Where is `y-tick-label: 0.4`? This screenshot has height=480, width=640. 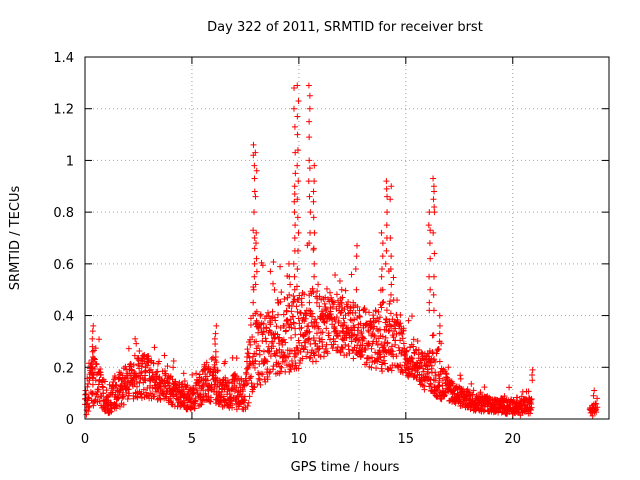
y-tick-label: 0.4 is located at coordinates (63, 317).